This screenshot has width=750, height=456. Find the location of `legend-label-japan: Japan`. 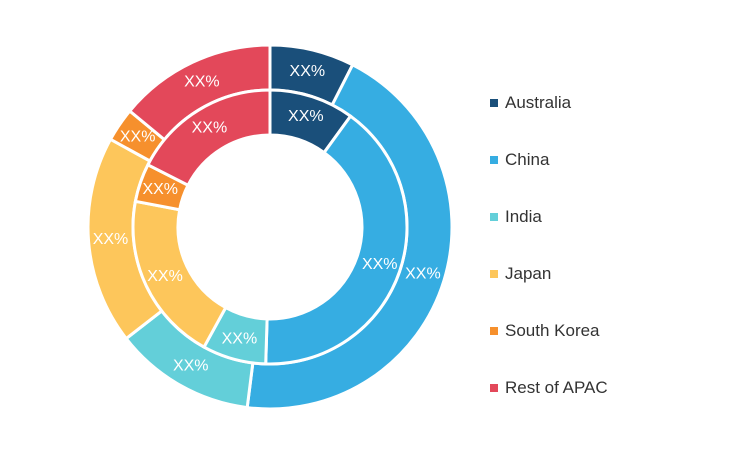

legend-label-japan: Japan is located at coordinates (528, 273).